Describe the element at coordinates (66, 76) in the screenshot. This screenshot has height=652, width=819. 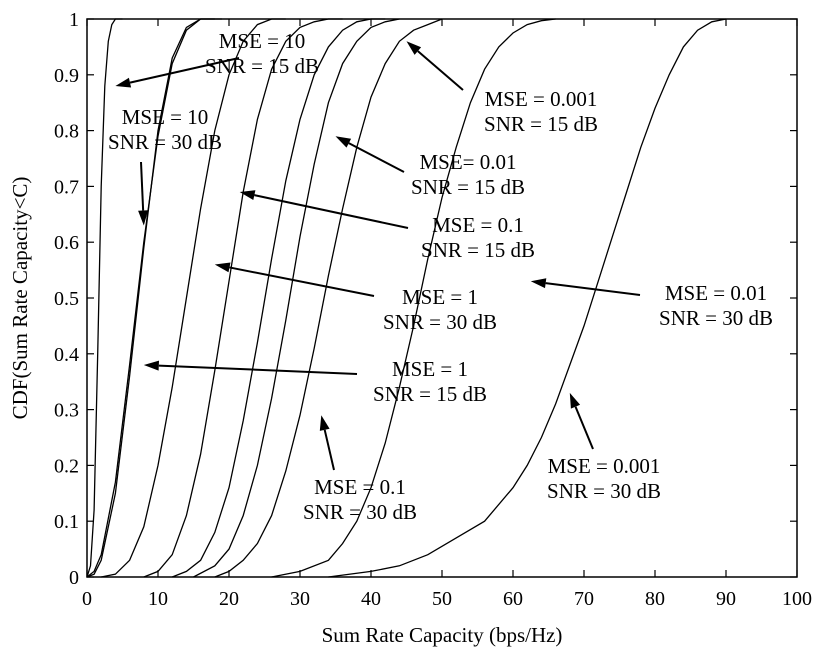
I see `y-tick-label: 0.9` at that location.